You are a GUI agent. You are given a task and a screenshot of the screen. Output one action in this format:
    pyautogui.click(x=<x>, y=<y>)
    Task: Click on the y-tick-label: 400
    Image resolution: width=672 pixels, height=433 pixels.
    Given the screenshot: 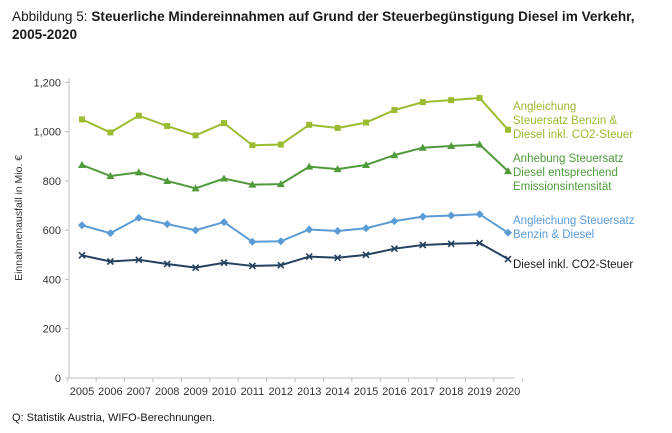 What is the action you would take?
    pyautogui.click(x=52, y=280)
    